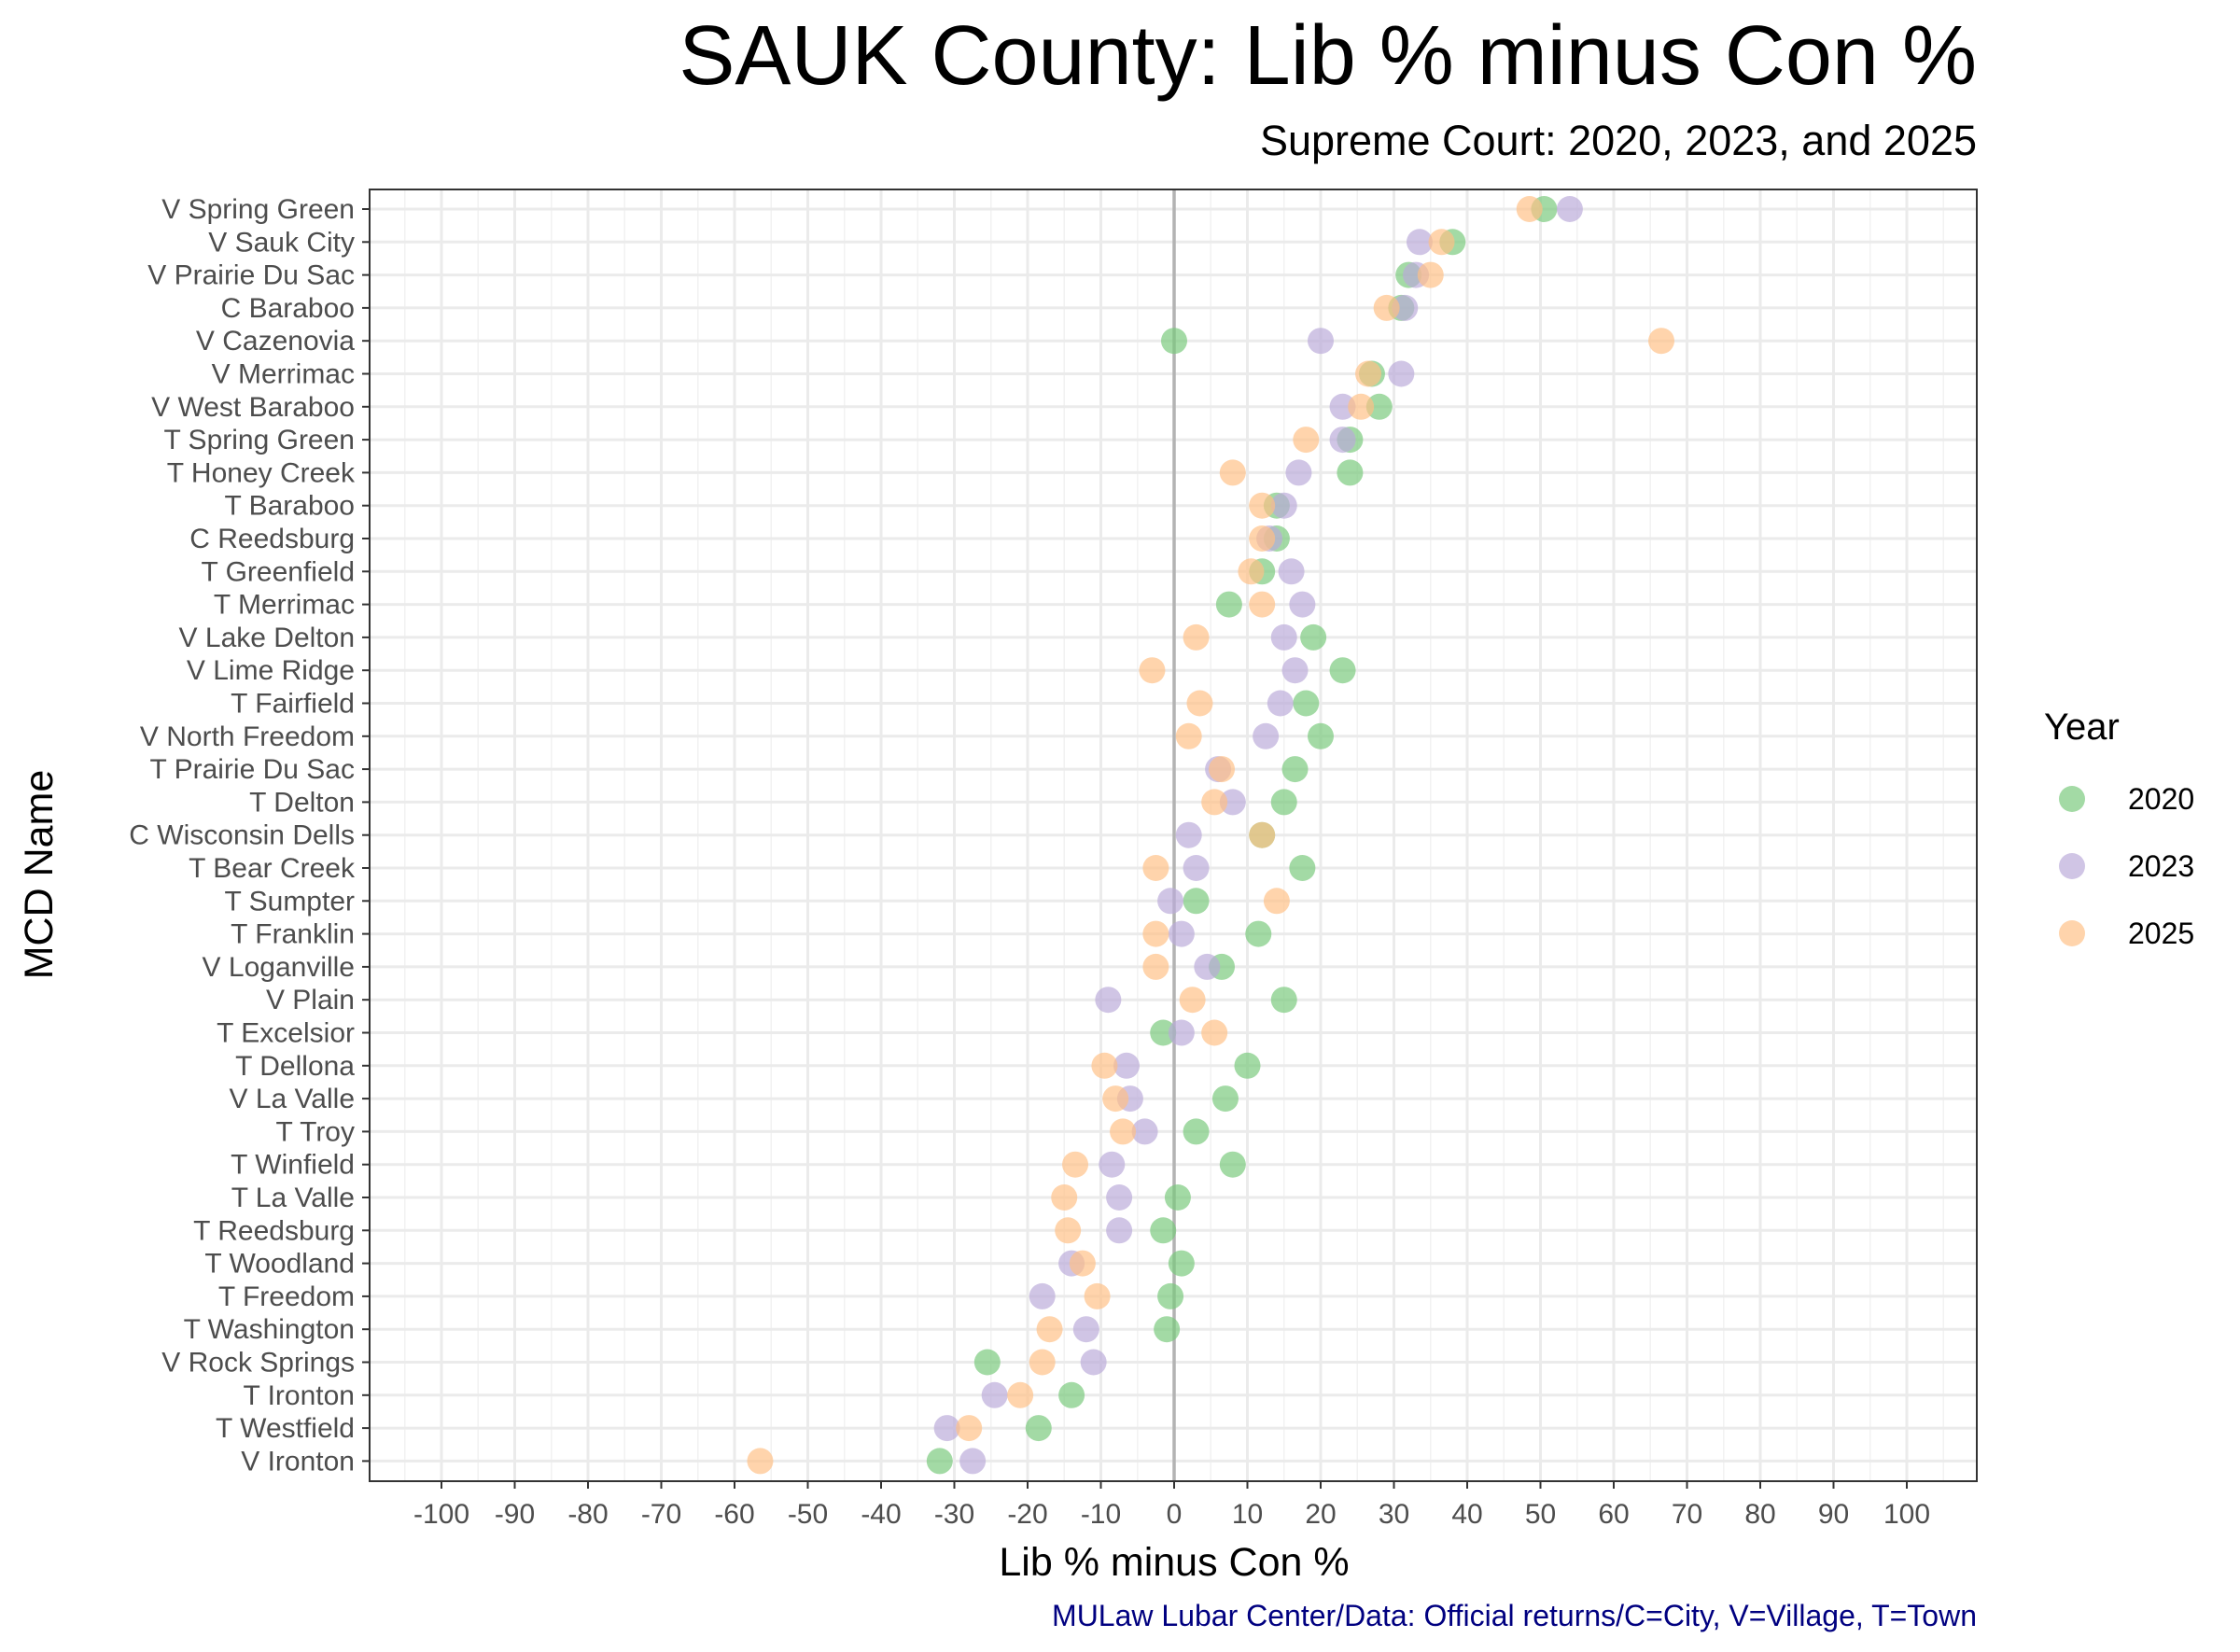 The height and width of the screenshot is (1652, 2240). I want to click on y-tick-label: V Rock Springs, so click(258, 1363).